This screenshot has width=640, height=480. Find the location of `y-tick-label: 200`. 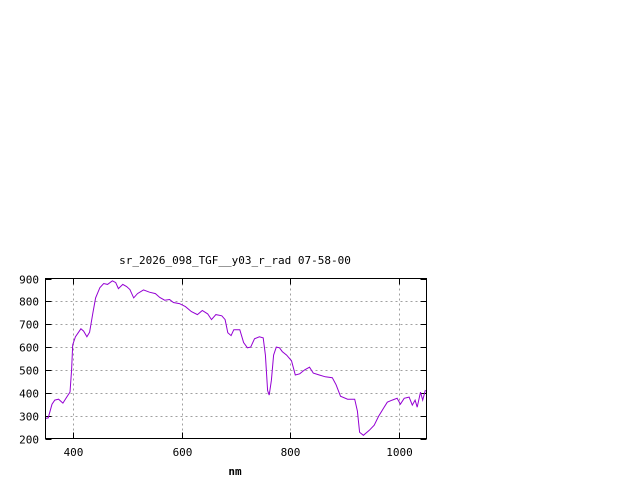

y-tick-label: 200 is located at coordinates (29, 440).